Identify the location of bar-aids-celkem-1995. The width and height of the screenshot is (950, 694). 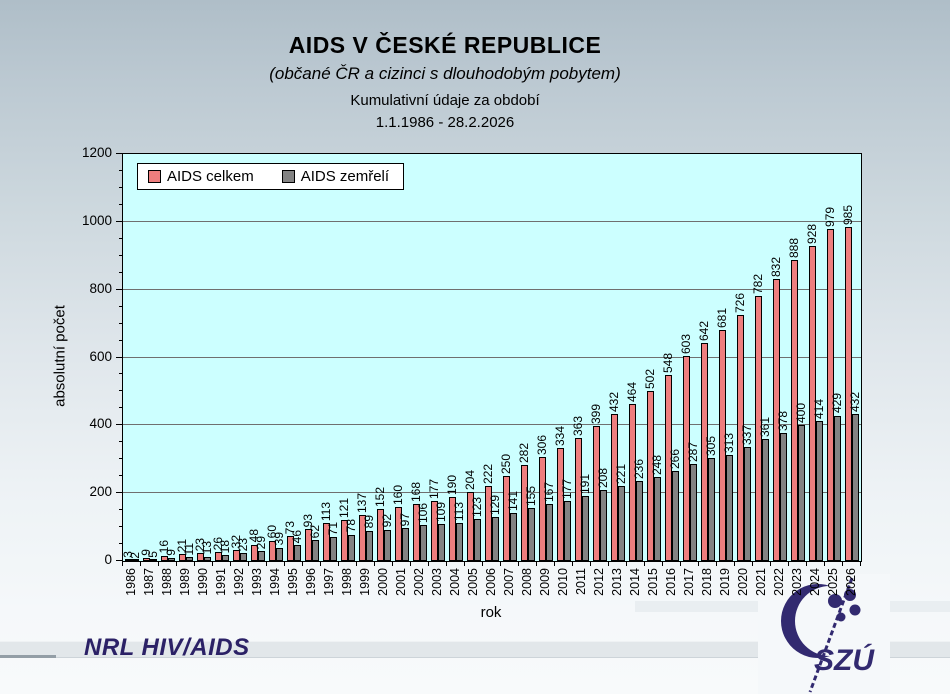
(290, 548).